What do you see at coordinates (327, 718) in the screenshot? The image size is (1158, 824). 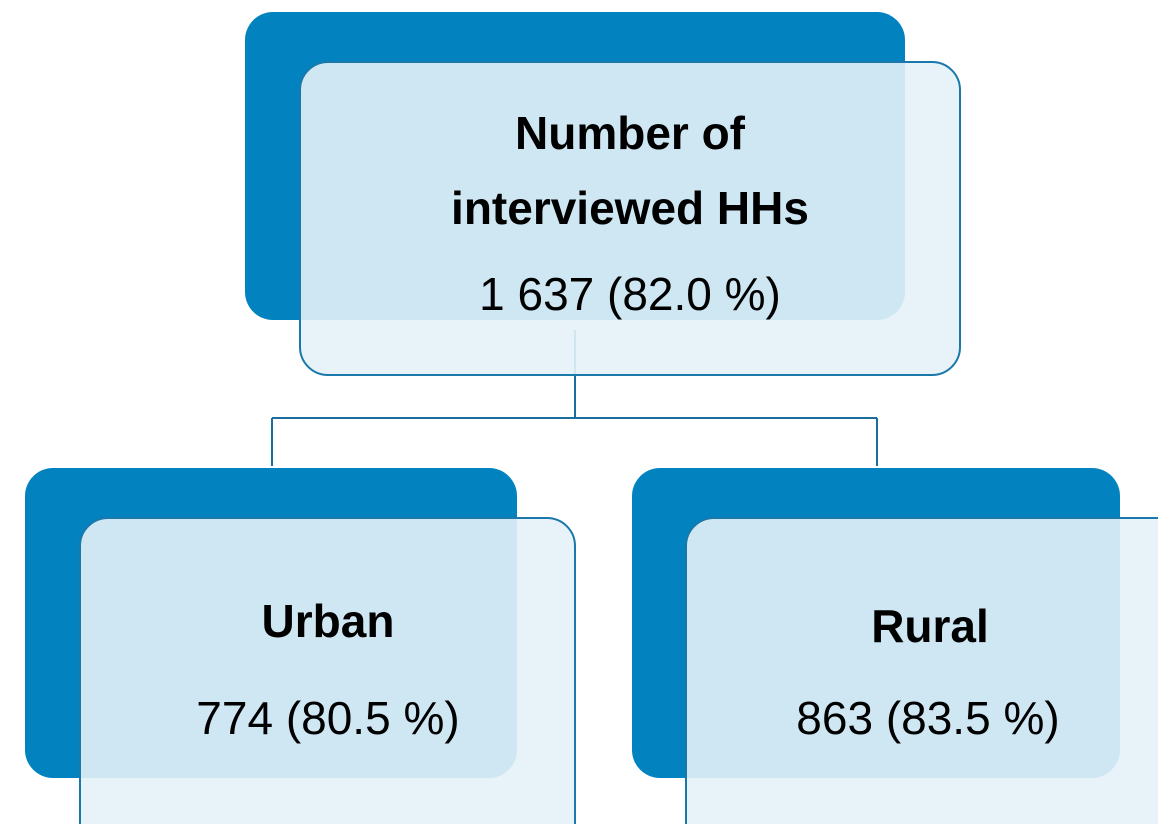 I see `node-value: 774 (80.5 %)` at bounding box center [327, 718].